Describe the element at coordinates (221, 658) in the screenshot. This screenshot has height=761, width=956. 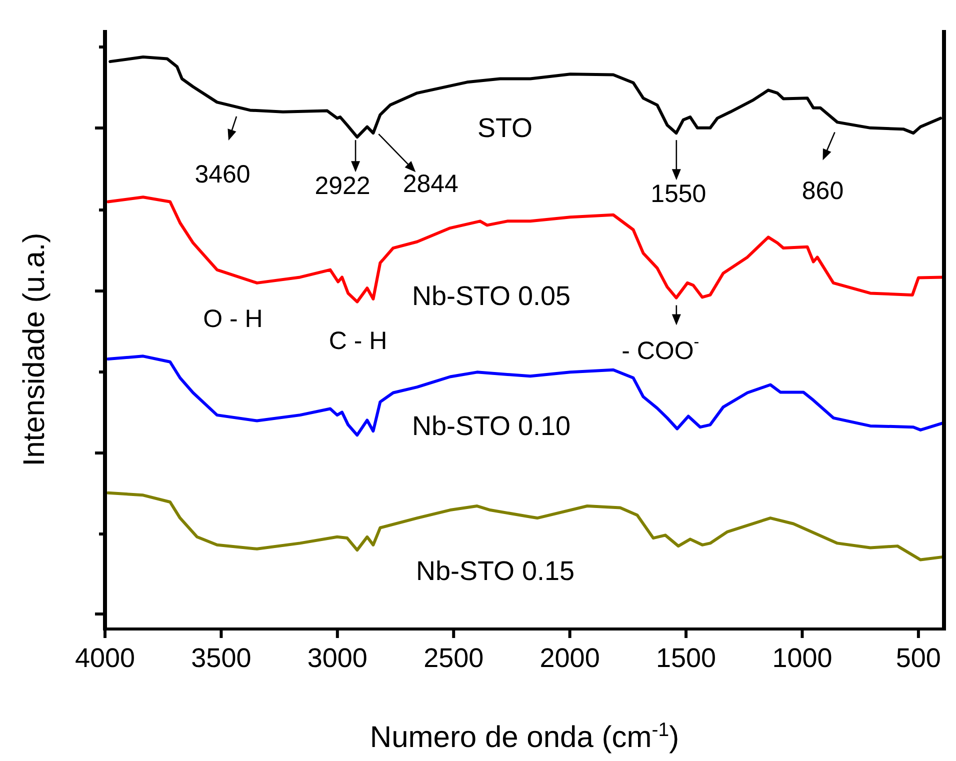
I see `x-tick-label: 3500` at that location.